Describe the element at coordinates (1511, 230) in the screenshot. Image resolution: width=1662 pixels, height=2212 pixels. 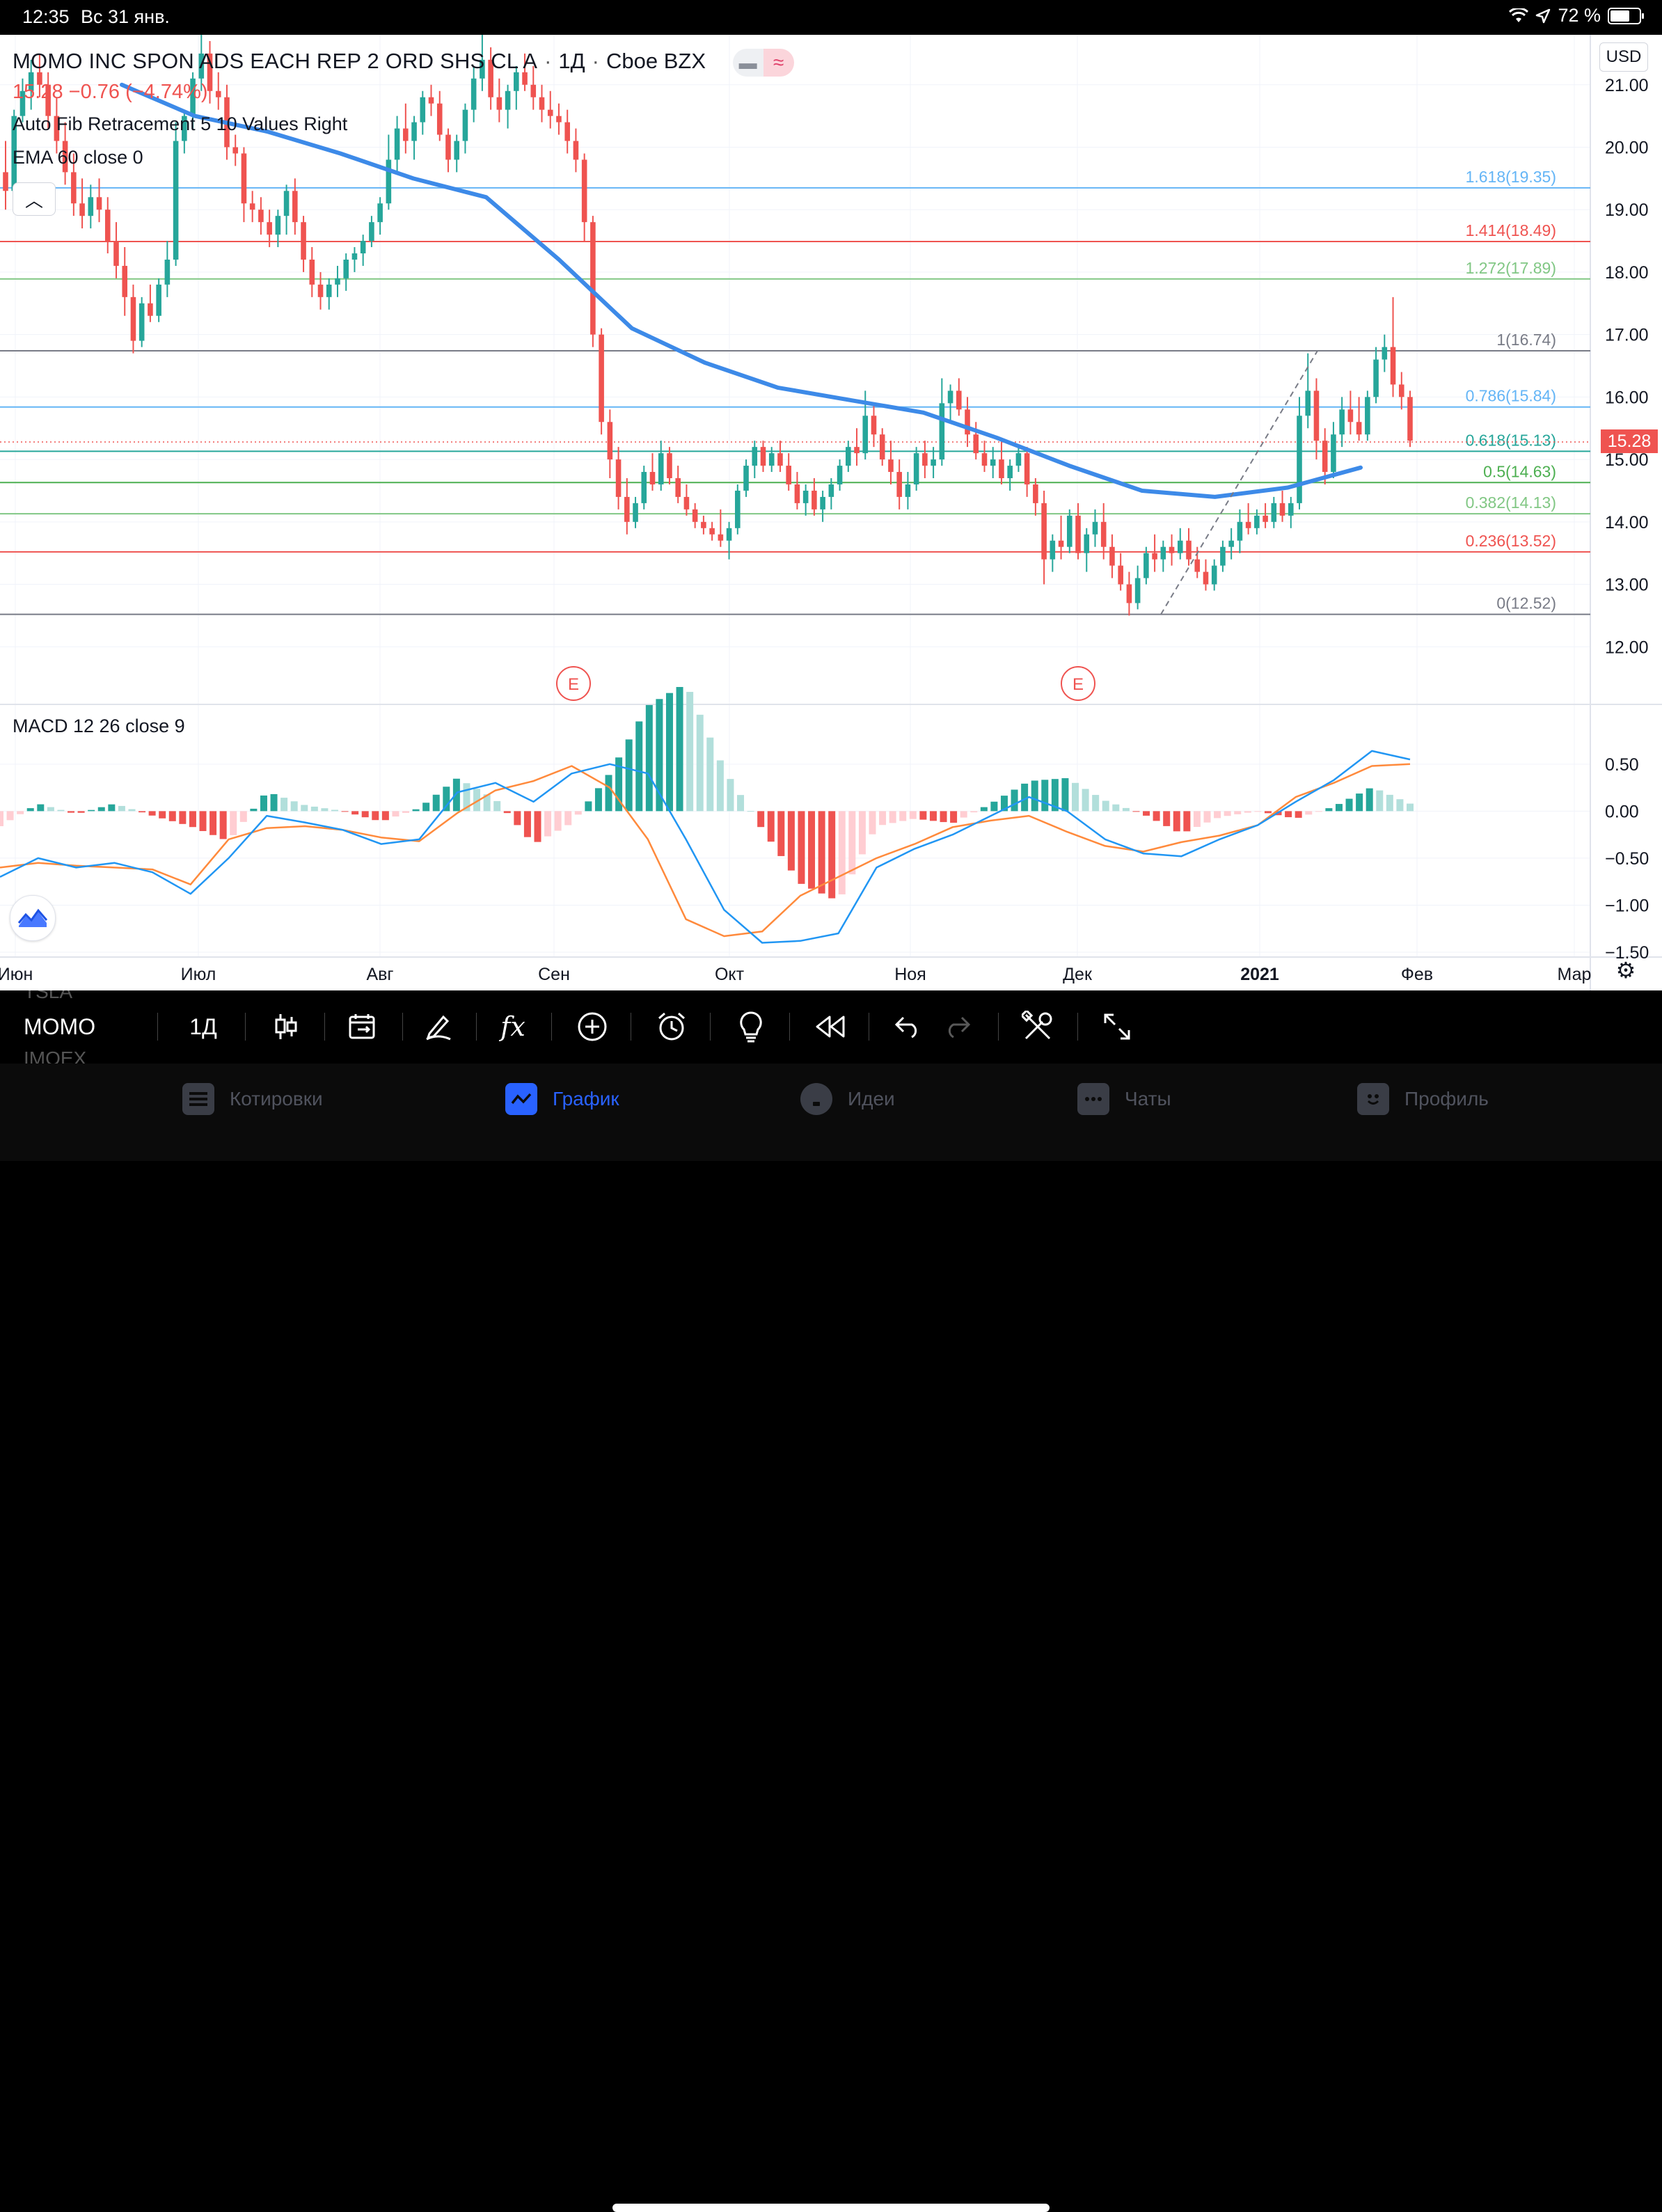
I see `fib-level-label: 1.414(18.49)` at that location.